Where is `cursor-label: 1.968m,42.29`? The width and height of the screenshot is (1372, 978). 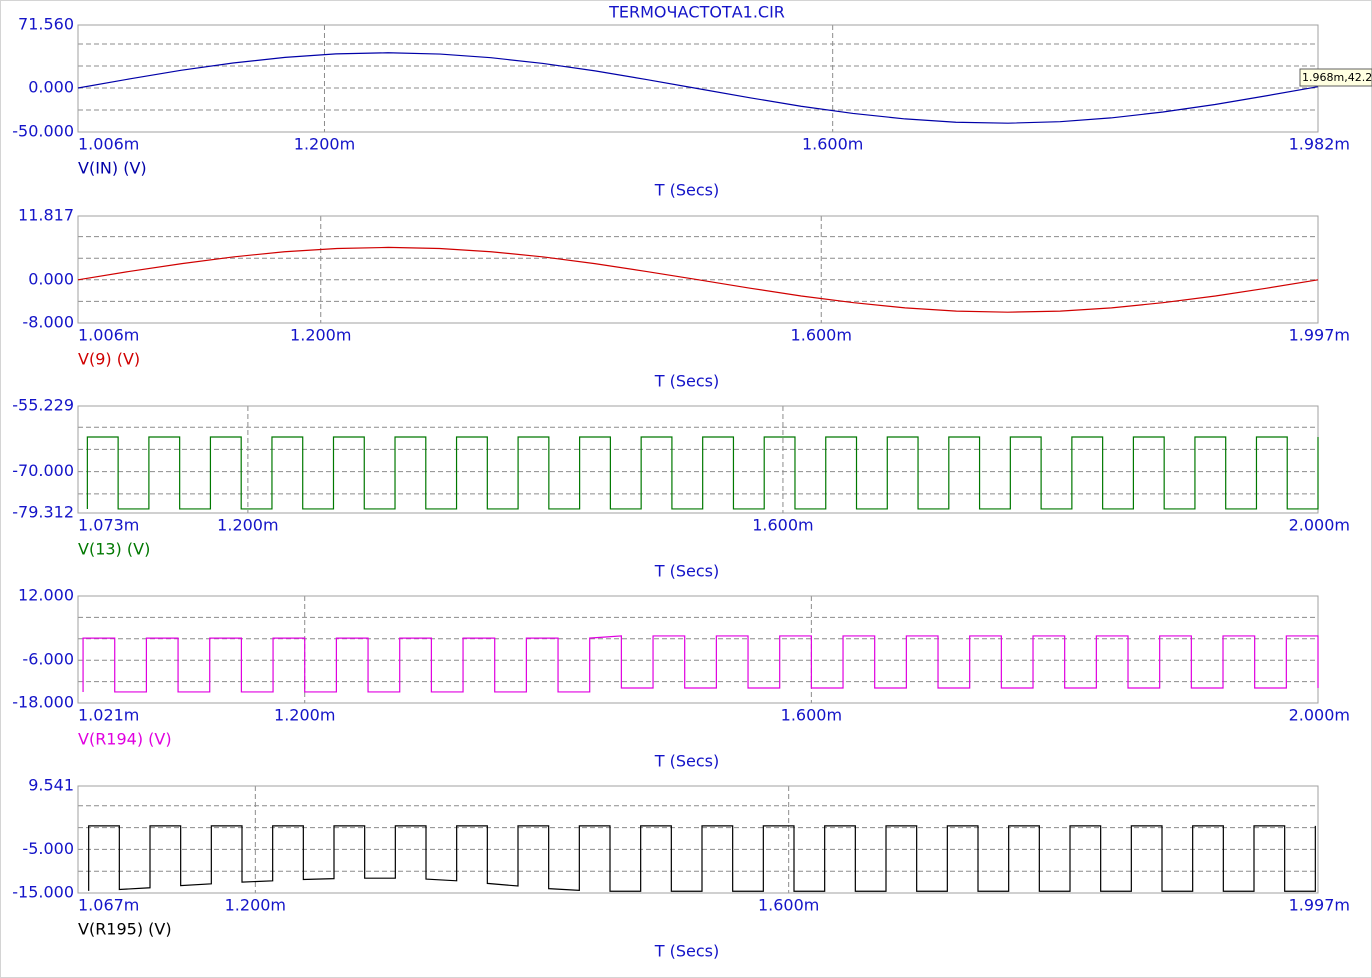
cursor-label: 1.968m,42.29 is located at coordinates (1337, 77).